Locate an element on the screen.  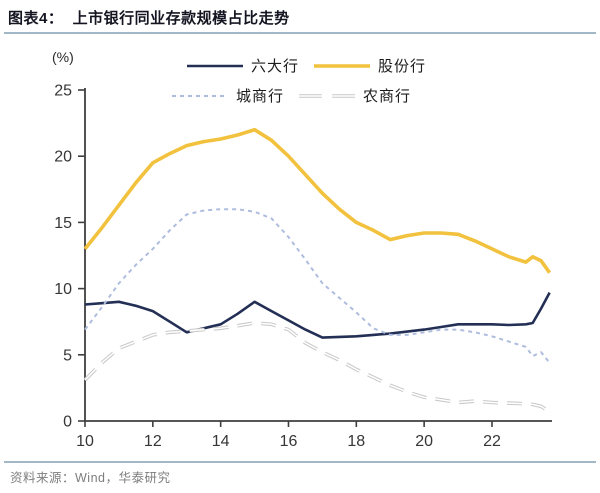
legend-label-big-six-banks: 六大行 is located at coordinates (275, 66).